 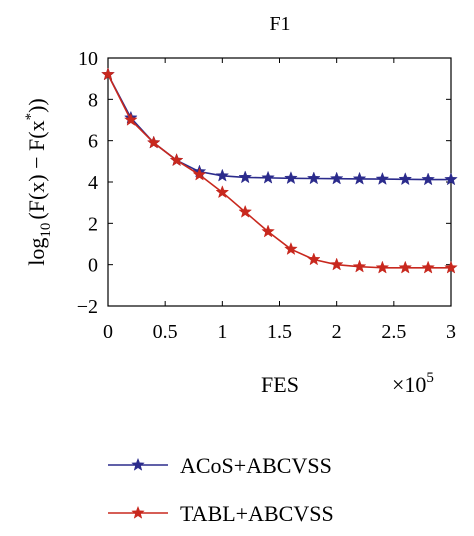 I want to click on y-label-sup: *, so click(x=31, y=117).